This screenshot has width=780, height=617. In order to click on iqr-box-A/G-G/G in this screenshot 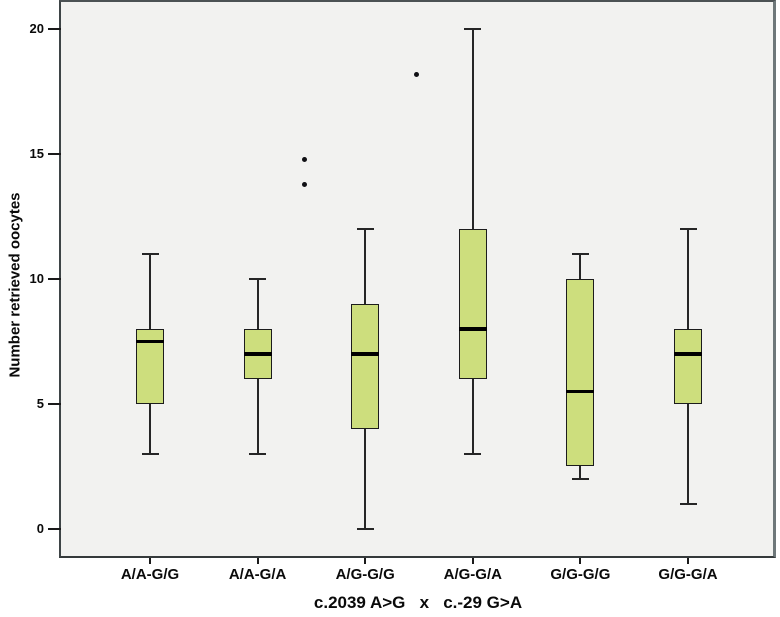, I will do `click(365, 366)`.